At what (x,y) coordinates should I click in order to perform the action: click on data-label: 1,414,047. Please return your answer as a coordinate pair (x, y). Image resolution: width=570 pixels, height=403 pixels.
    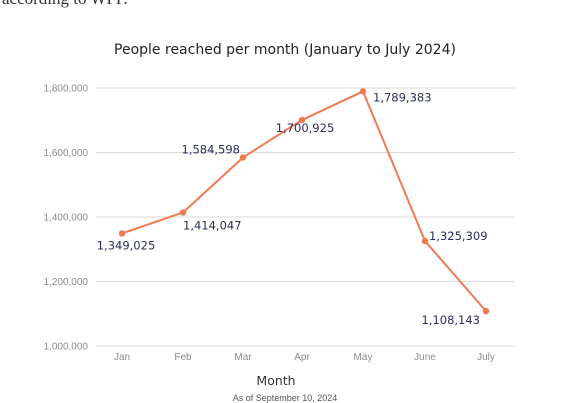
    Looking at the image, I should click on (212, 225).